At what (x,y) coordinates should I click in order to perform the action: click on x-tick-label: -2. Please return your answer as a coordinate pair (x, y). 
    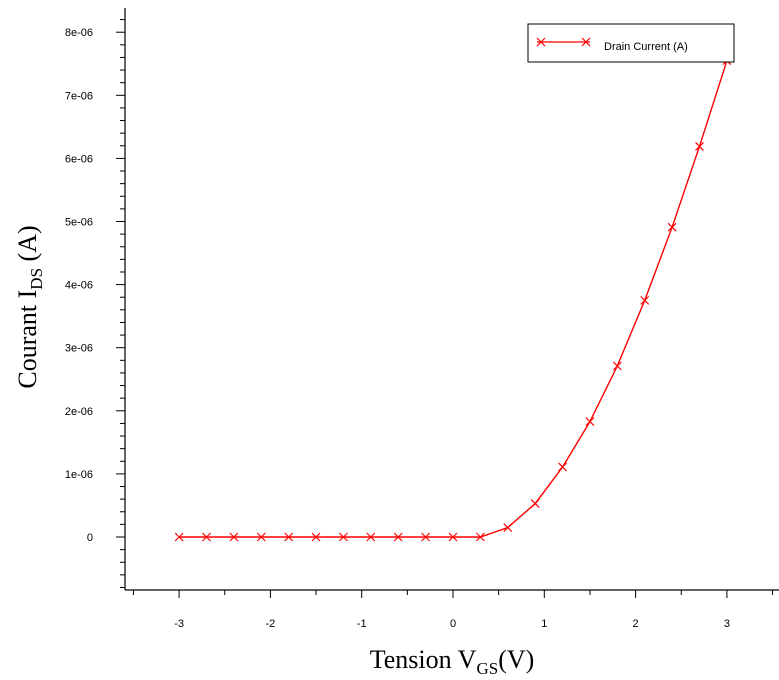
    Looking at the image, I should click on (271, 624).